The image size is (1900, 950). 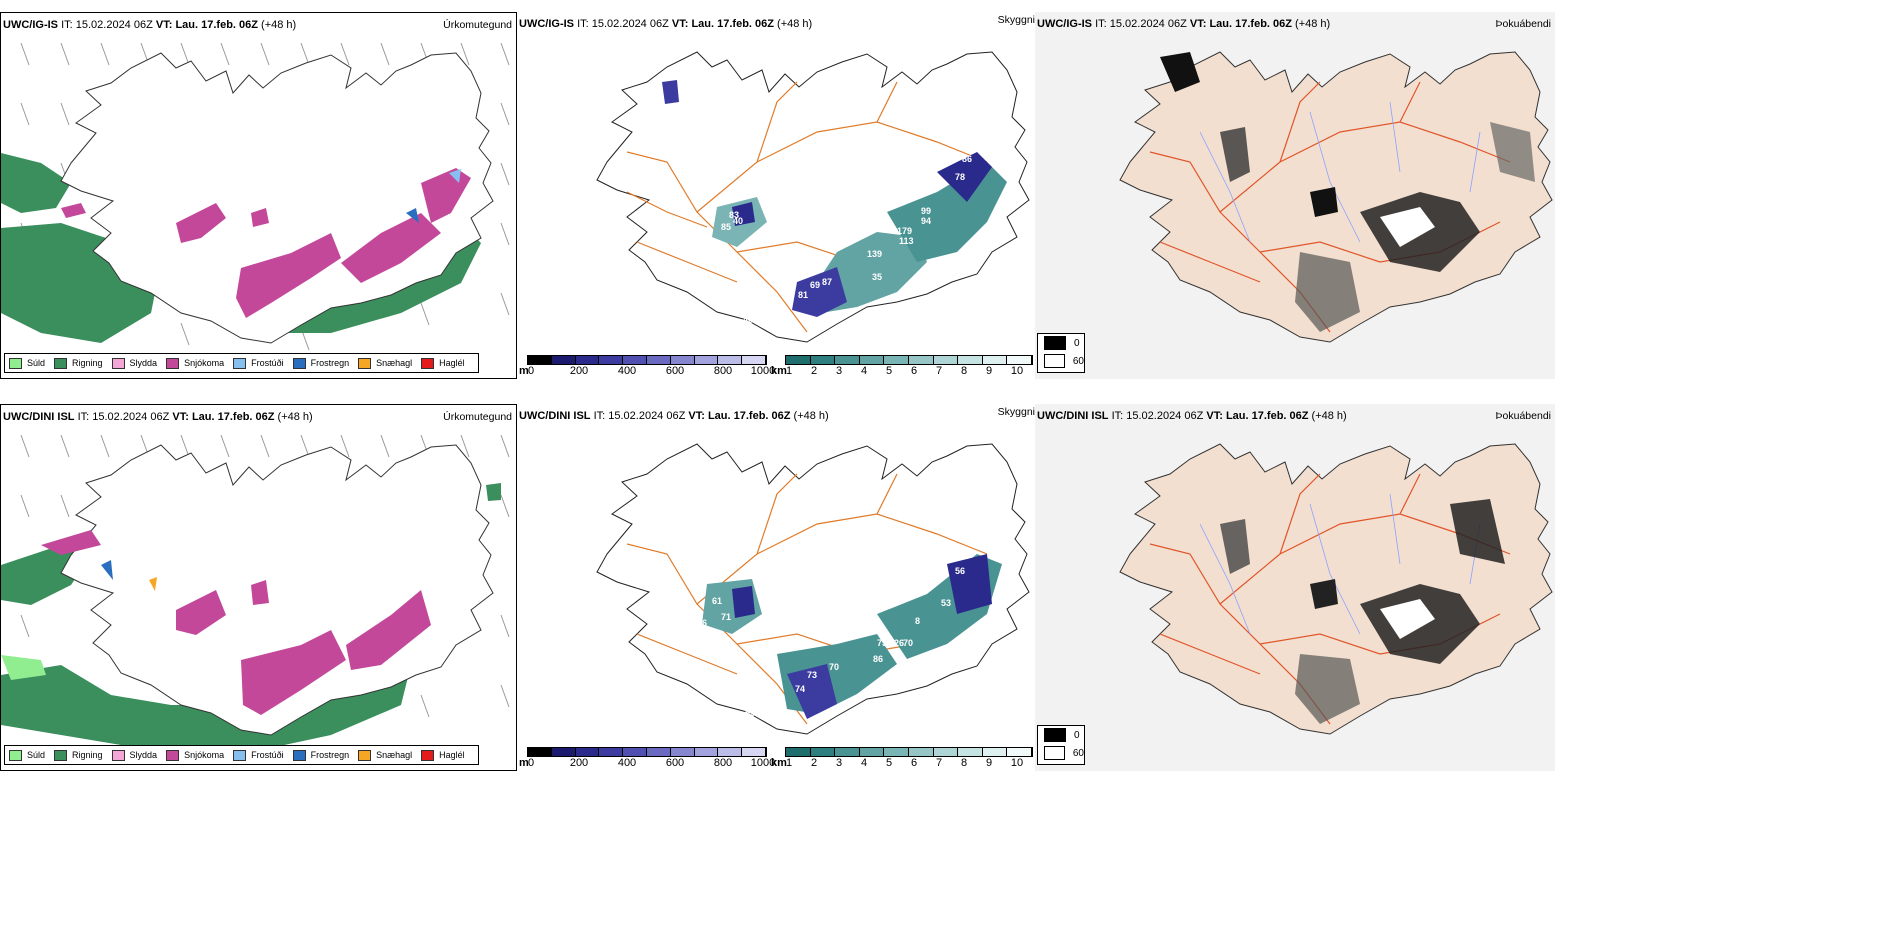 What do you see at coordinates (960, 177) in the screenshot?
I see `visibility-label: 78` at bounding box center [960, 177].